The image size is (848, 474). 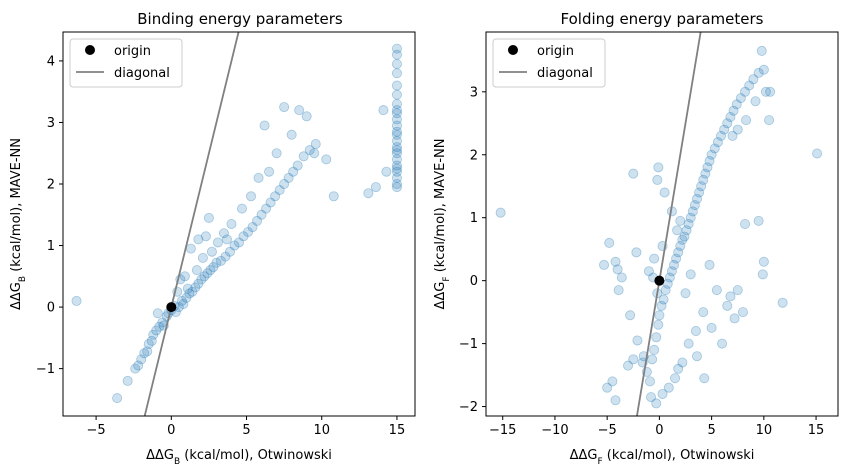 I want to click on binding-legend-box, so click(x=126, y=63).